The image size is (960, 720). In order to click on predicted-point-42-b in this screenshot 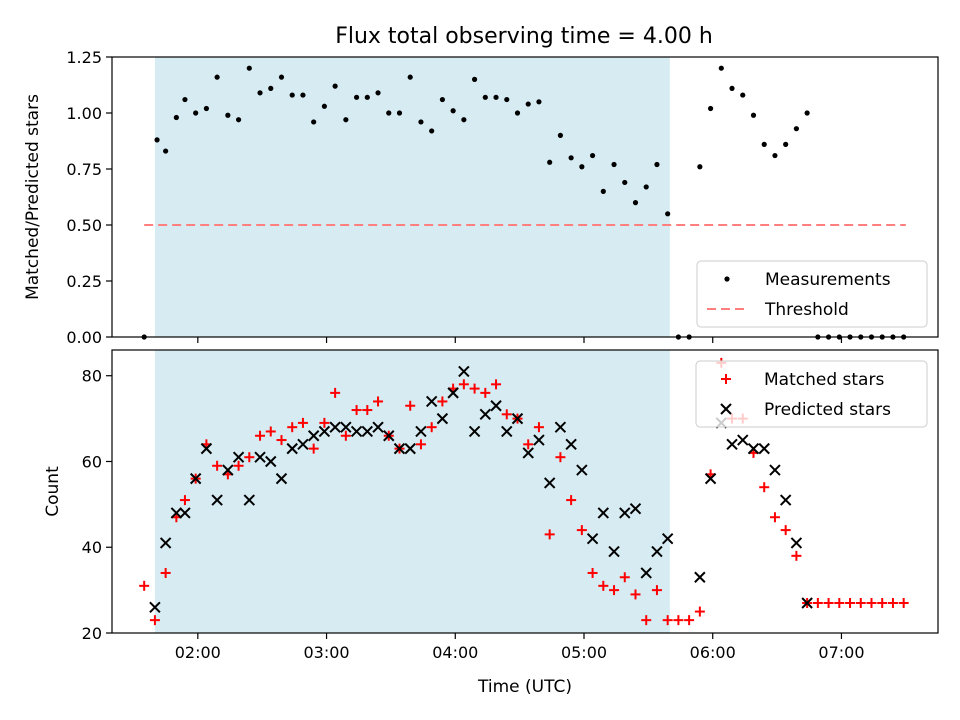, I will do `click(603, 513)`.